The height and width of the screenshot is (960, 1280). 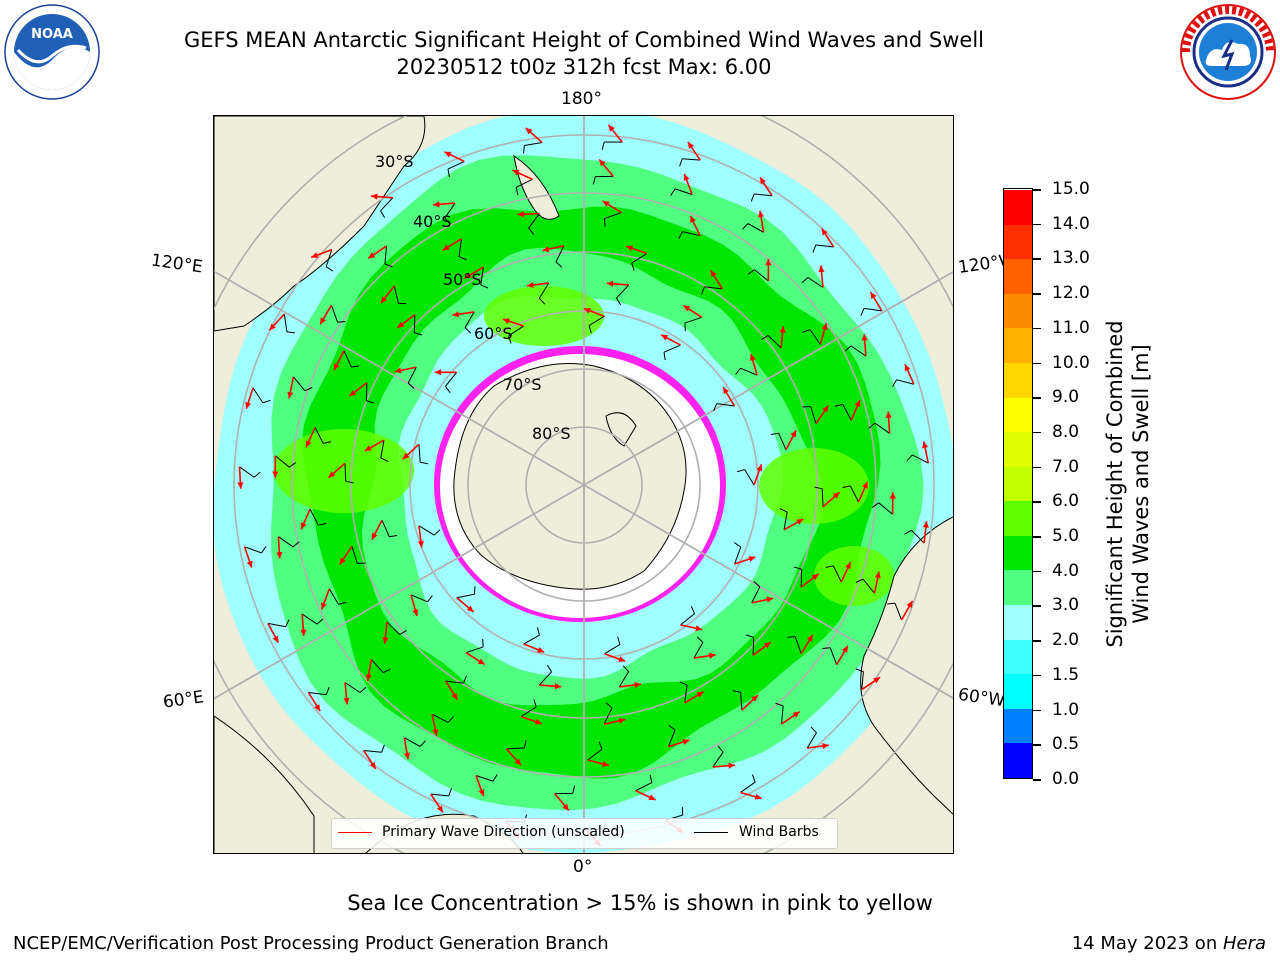 What do you see at coordinates (1147, 943) in the screenshot?
I see `footer-date-text: 14 May 2023 on` at bounding box center [1147, 943].